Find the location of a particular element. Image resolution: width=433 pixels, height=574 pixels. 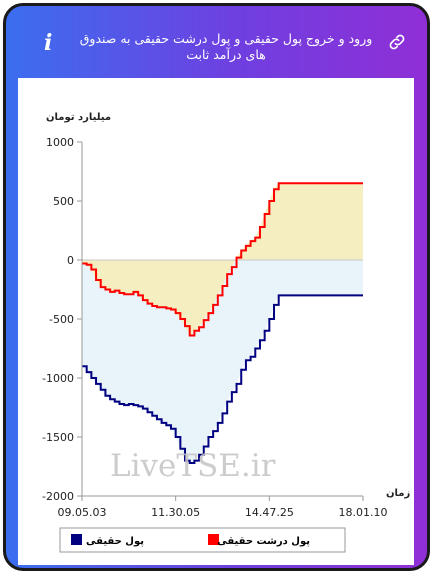

y-tick-label: -500 is located at coordinates (61, 319).